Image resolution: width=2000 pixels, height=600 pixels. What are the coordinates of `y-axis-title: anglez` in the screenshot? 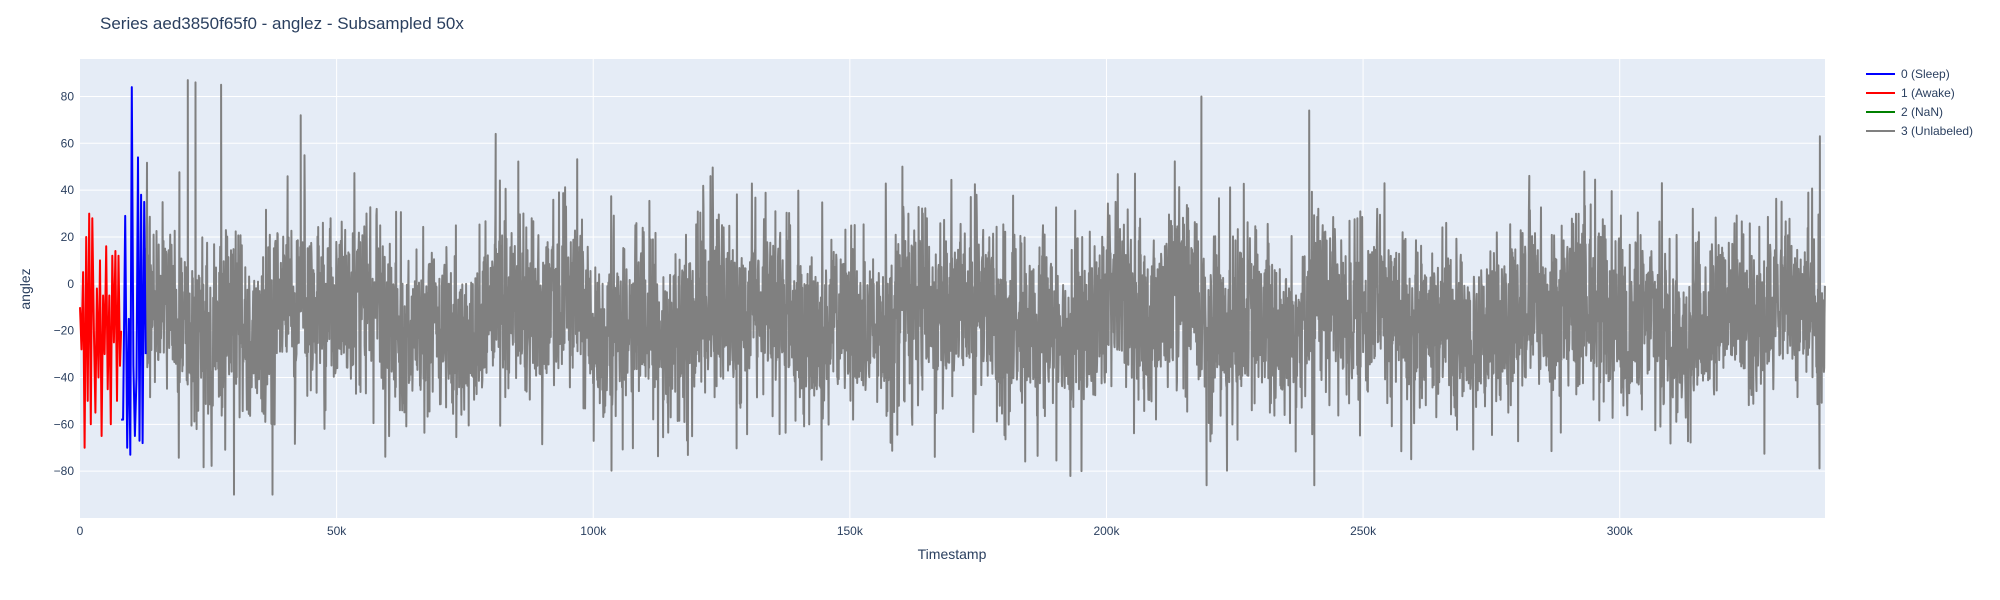 It's located at (25, 288).